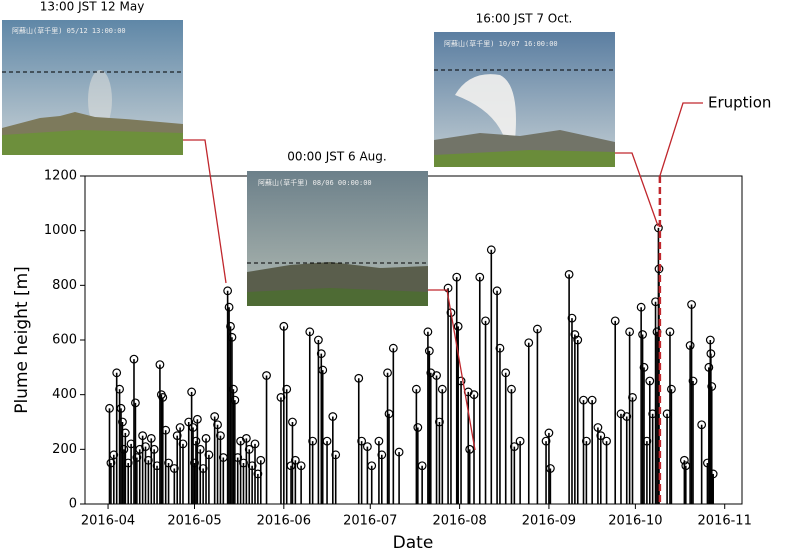  What do you see at coordinates (22, 340) in the screenshot?
I see `y-axis-label: Plume height [m]` at bounding box center [22, 340].